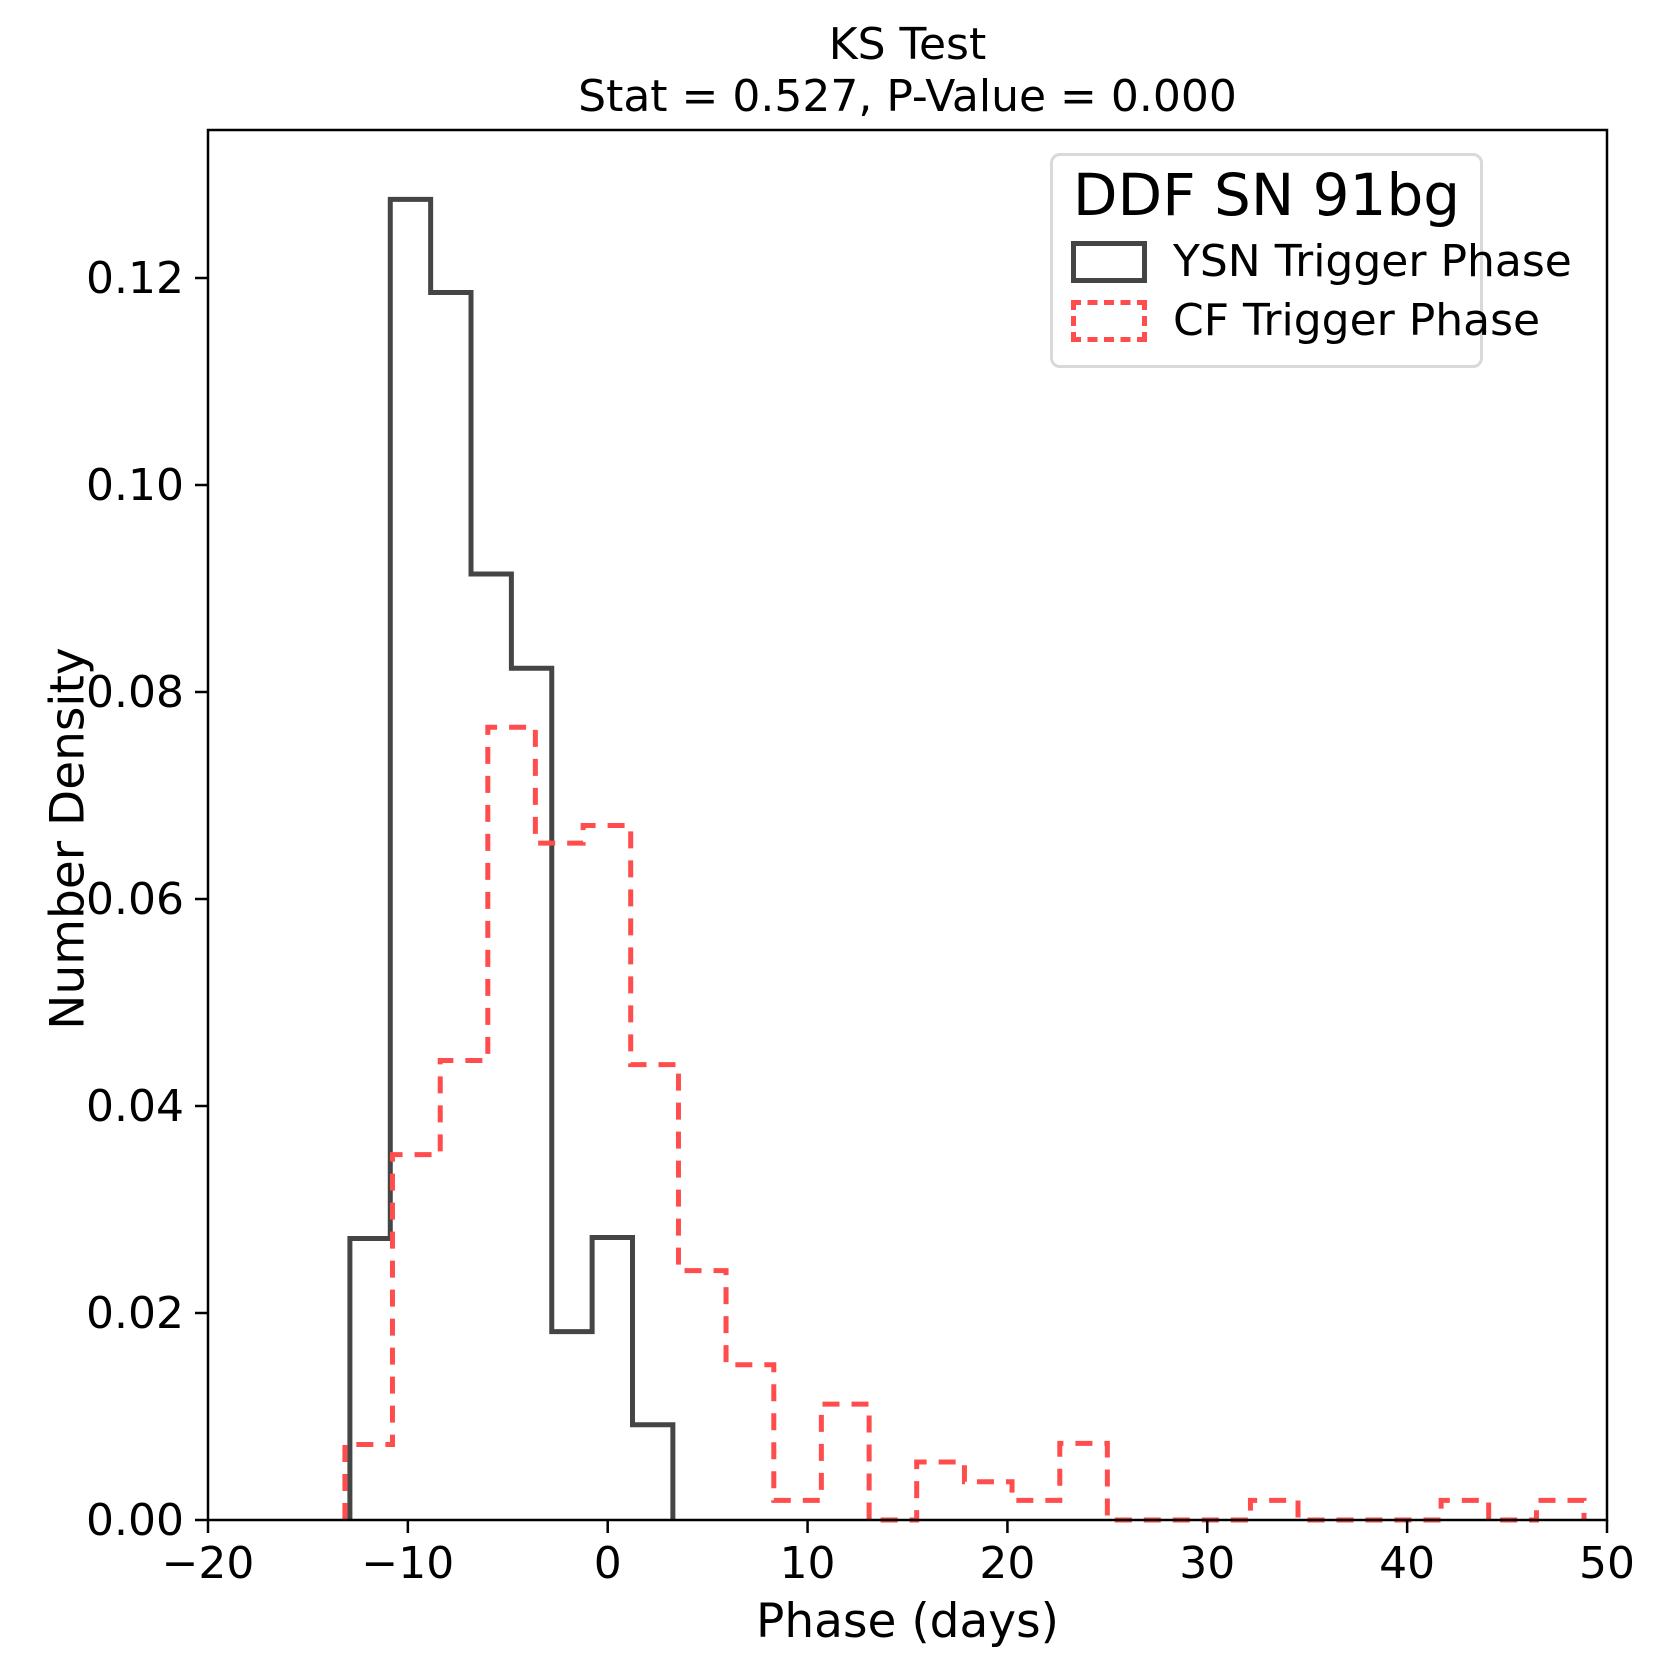 The height and width of the screenshot is (1678, 1663). What do you see at coordinates (135, 692) in the screenshot?
I see `y-tick-label: 0.08` at bounding box center [135, 692].